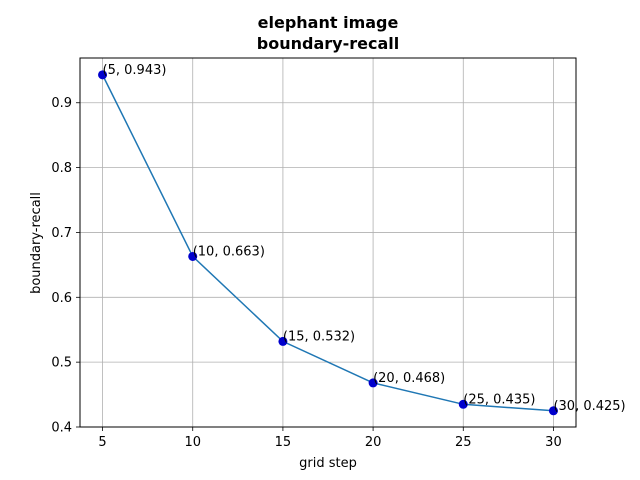  Describe the element at coordinates (553, 442) in the screenshot. I see `x-tick-label: 30` at that location.